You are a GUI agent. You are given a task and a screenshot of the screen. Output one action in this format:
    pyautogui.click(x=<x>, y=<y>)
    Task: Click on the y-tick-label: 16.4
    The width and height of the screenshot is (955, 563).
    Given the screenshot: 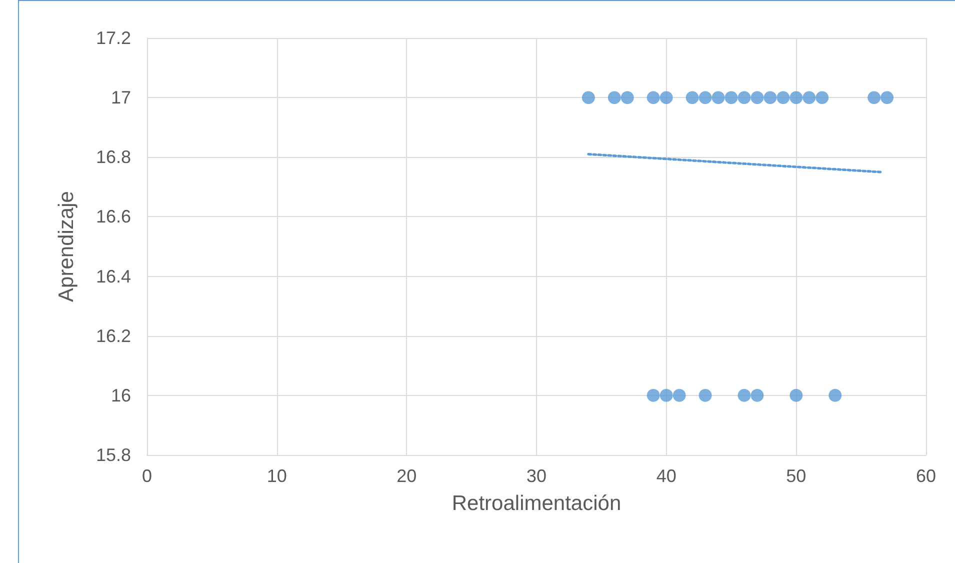 What is the action you would take?
    pyautogui.click(x=113, y=276)
    